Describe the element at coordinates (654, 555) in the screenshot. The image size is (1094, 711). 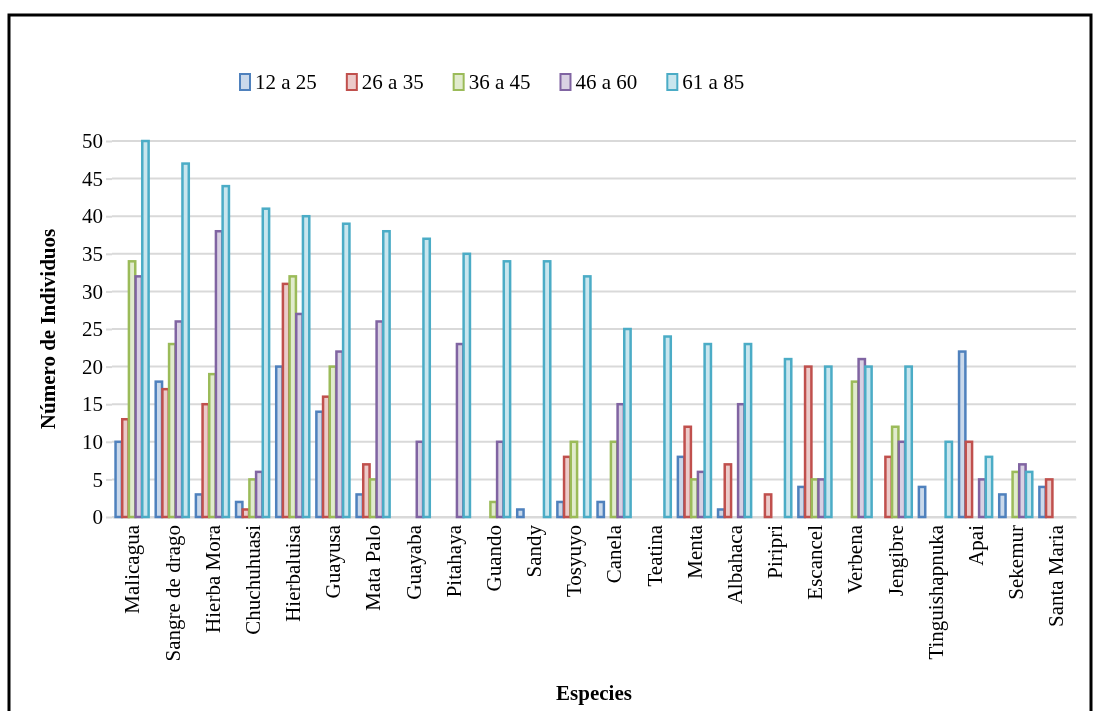
I see `x-tick-label: Teatina` at that location.